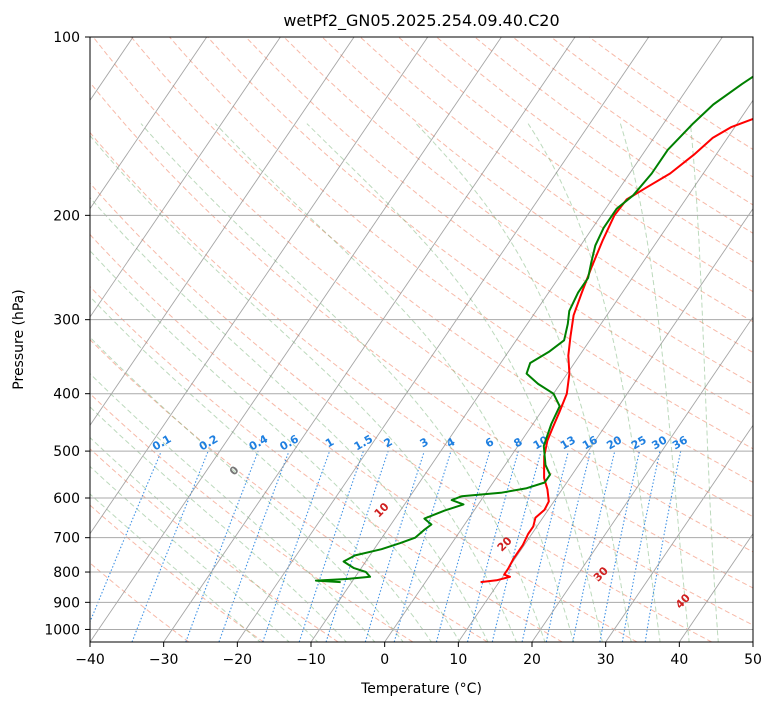  What do you see at coordinates (424, 442) in the screenshot?
I see `mixing-ratio-label: 3` at bounding box center [424, 442].